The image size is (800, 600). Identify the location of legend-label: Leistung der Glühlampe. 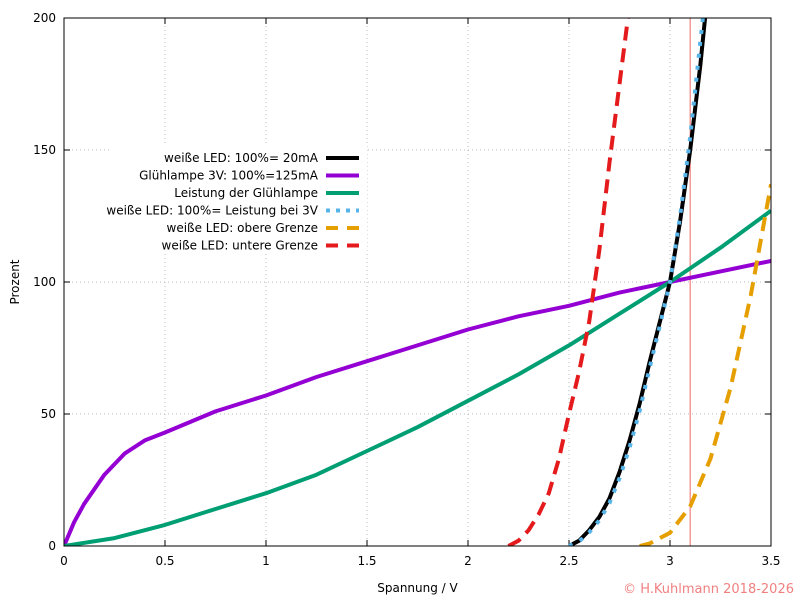
(246, 193).